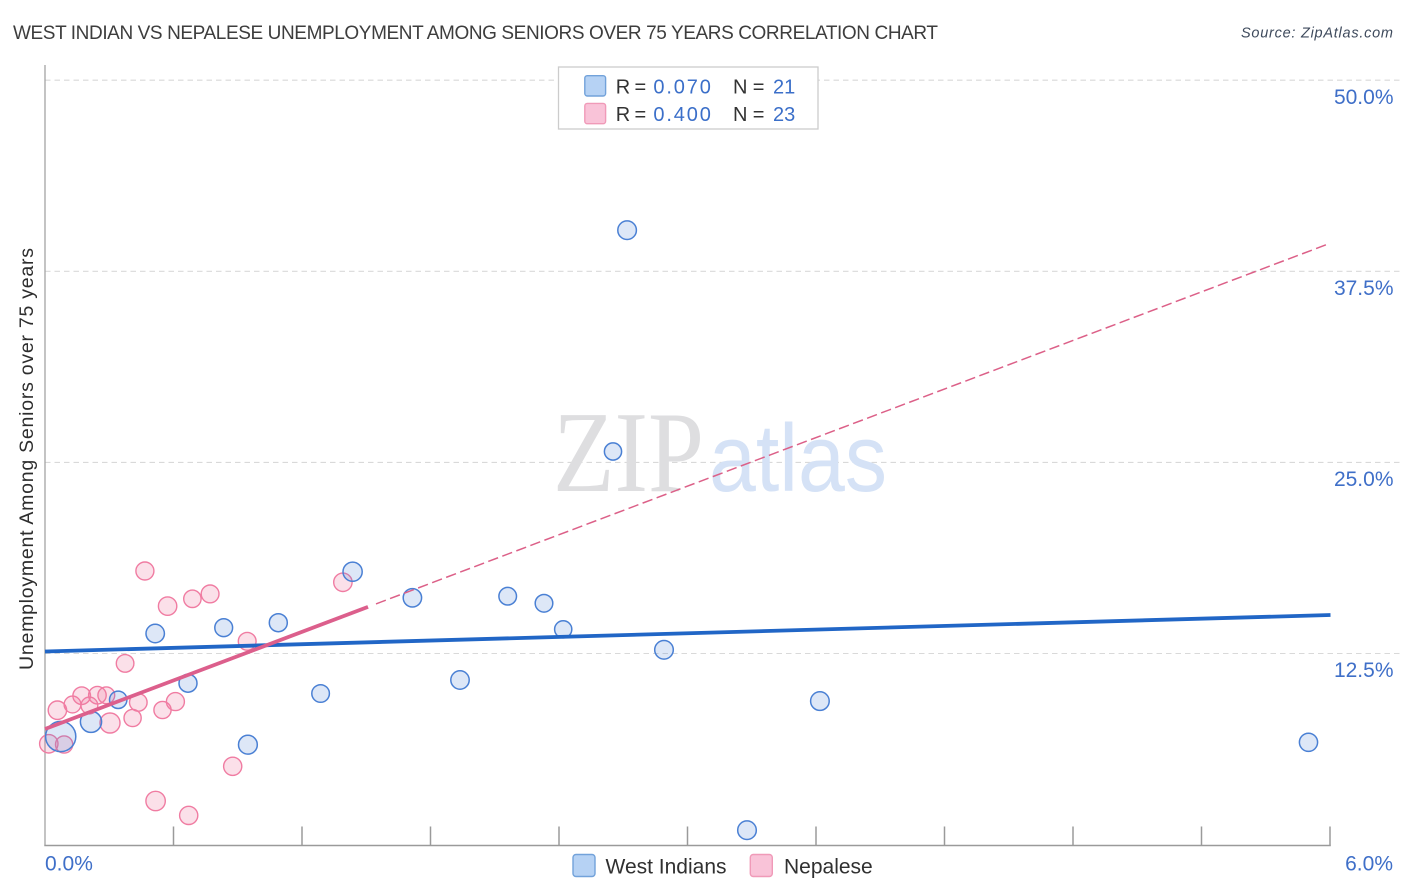 This screenshot has width=1406, height=892. What do you see at coordinates (1369, 864) in the screenshot?
I see `svg-text: 6.0%` at bounding box center [1369, 864].